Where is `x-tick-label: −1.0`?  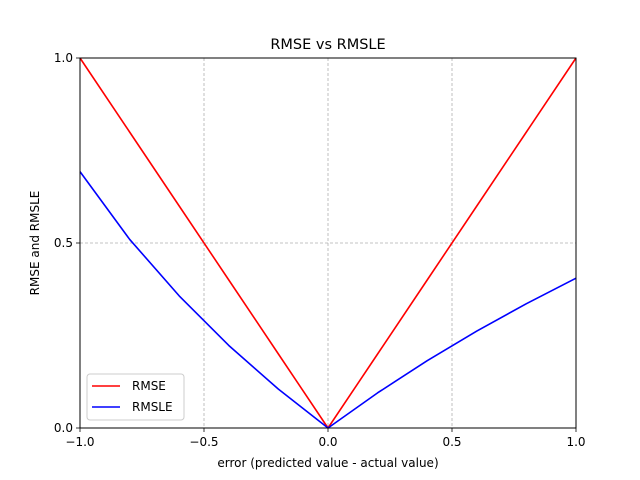
x-tick-label: −1.0 is located at coordinates (79, 442).